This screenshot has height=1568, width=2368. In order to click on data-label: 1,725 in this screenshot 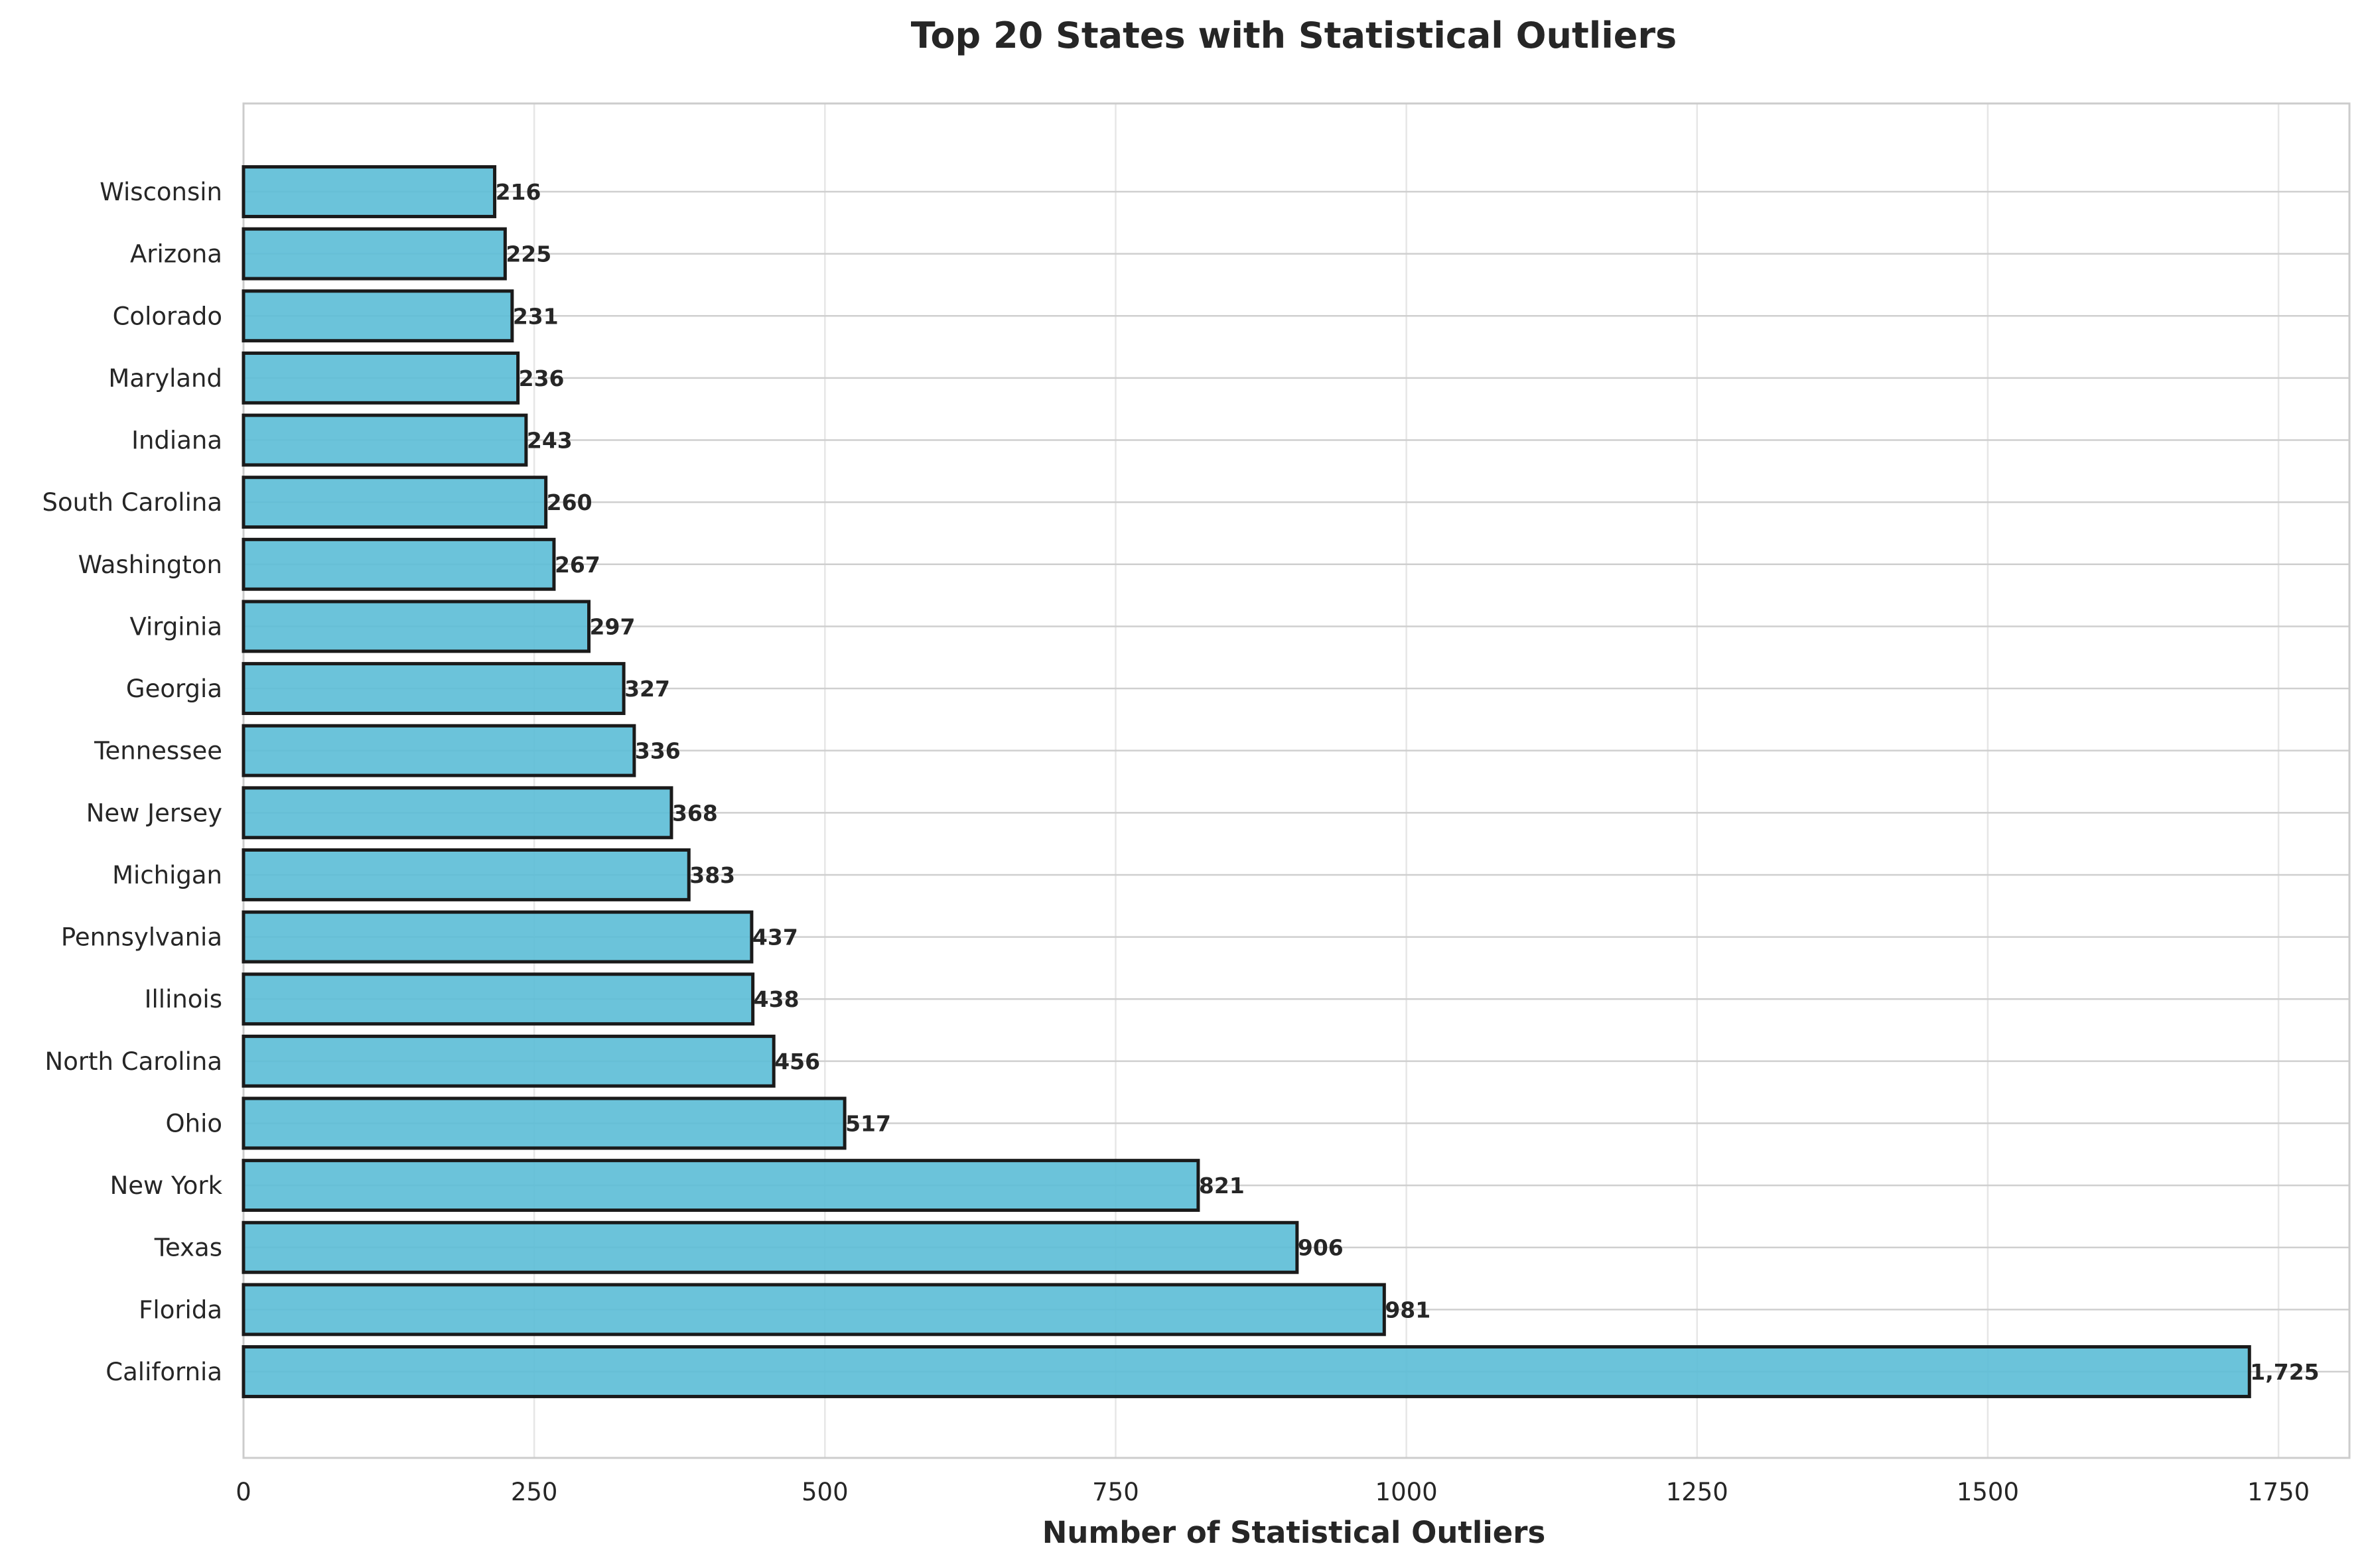, I will do `click(2284, 1372)`.